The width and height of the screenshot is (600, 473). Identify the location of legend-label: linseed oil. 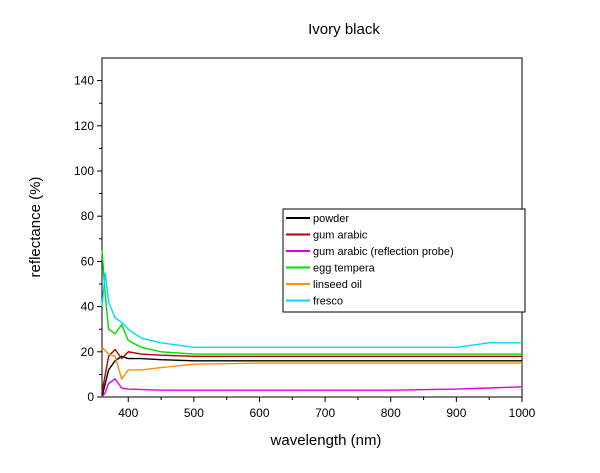
(337, 285).